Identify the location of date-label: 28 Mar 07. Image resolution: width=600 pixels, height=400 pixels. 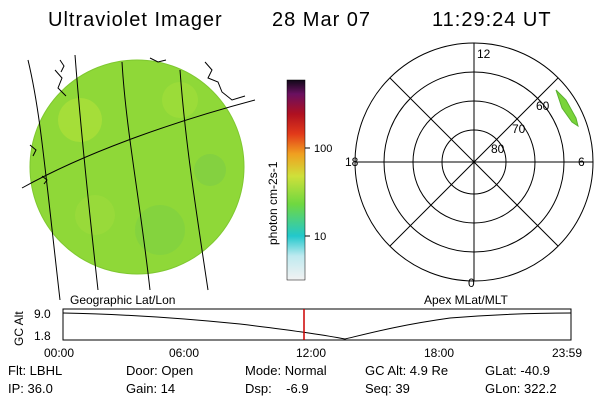
(321, 20).